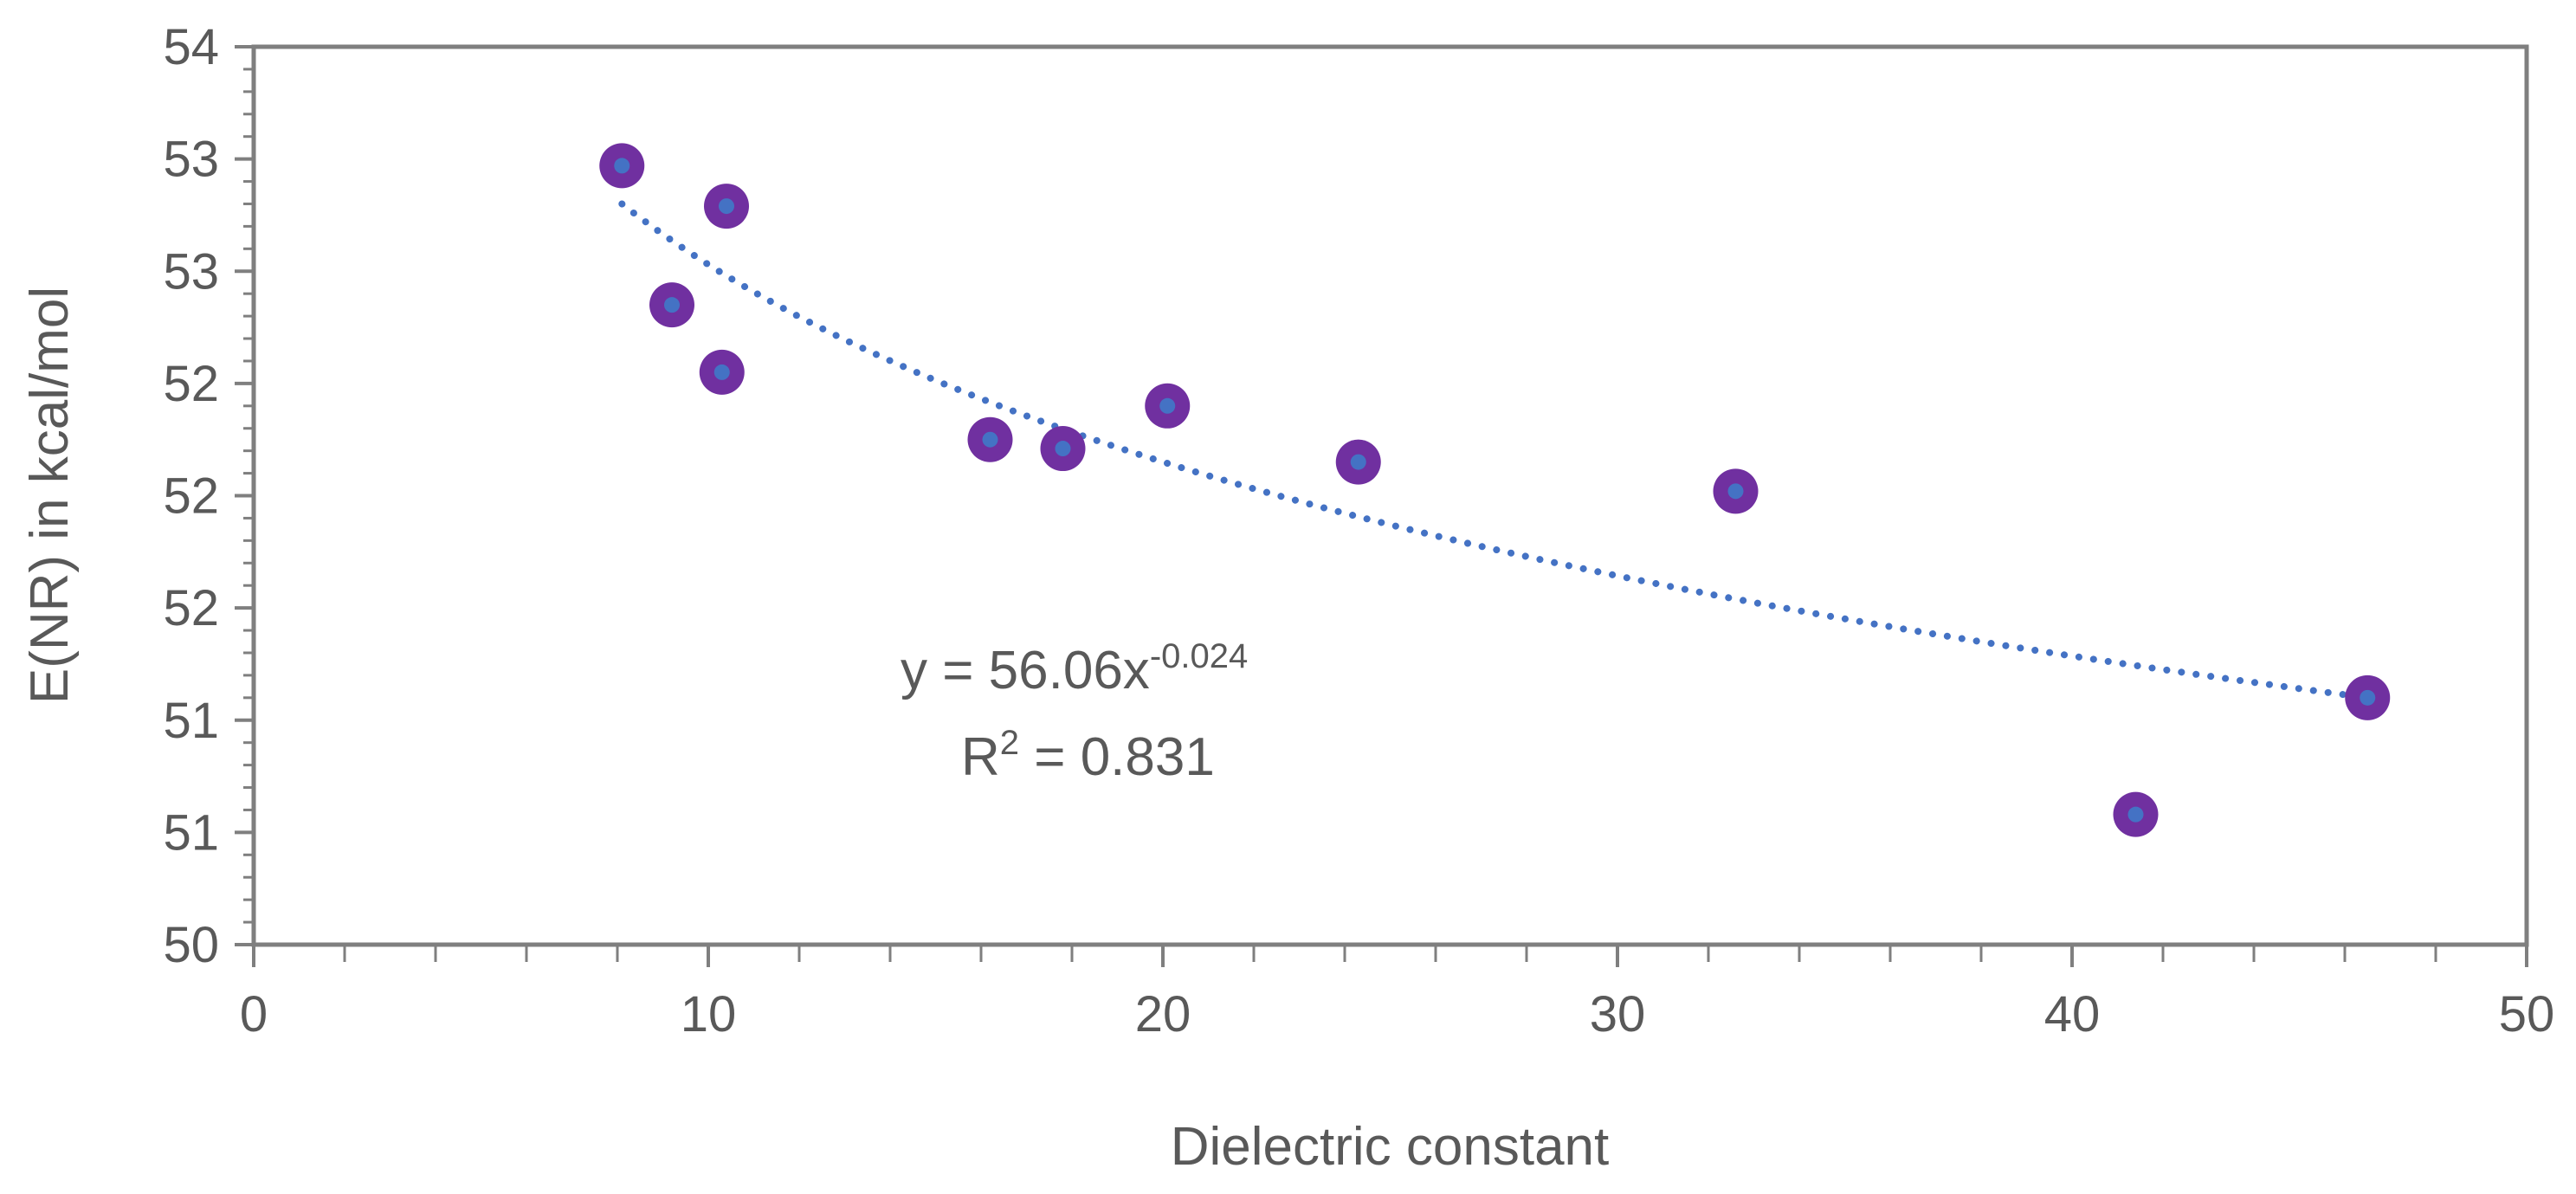  I want to click on r2-exponent: 2, so click(1009, 743).